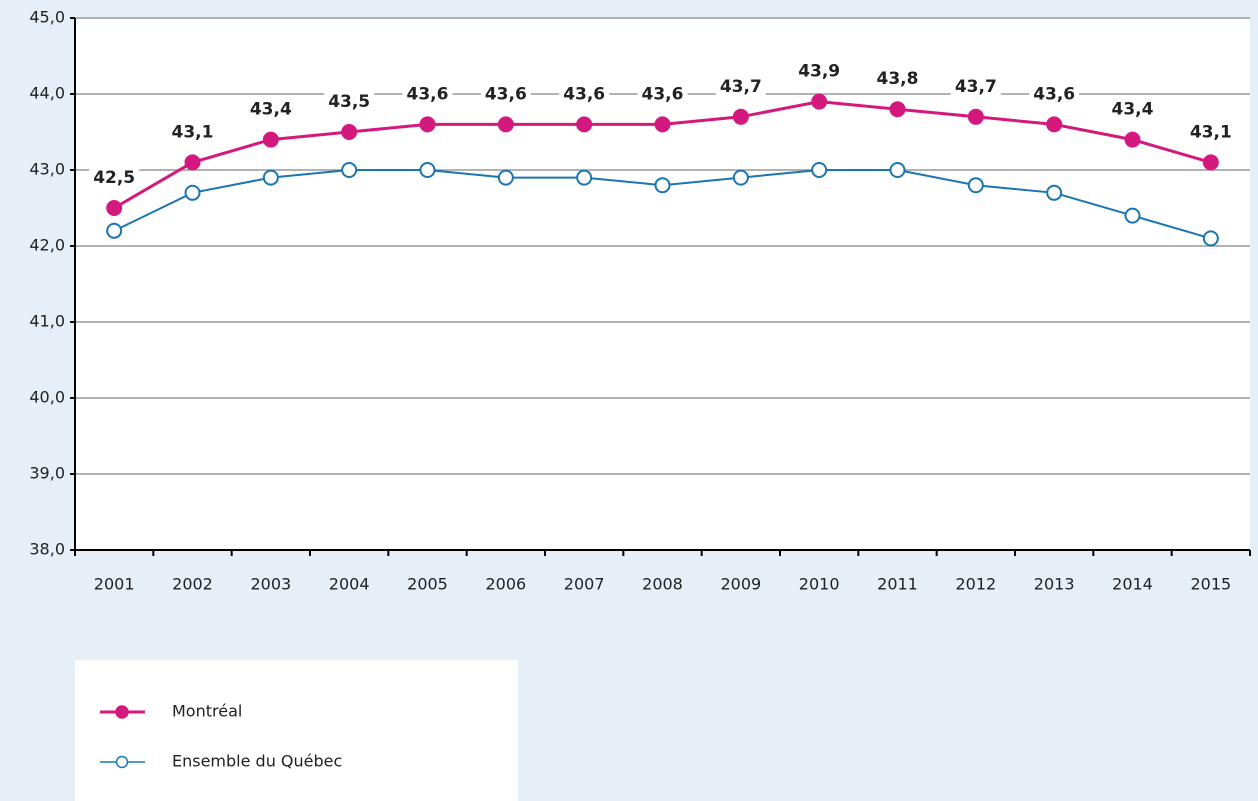 The width and height of the screenshot is (1258, 801). Describe the element at coordinates (1054, 584) in the screenshot. I see `x-tick-label: 2013` at that location.